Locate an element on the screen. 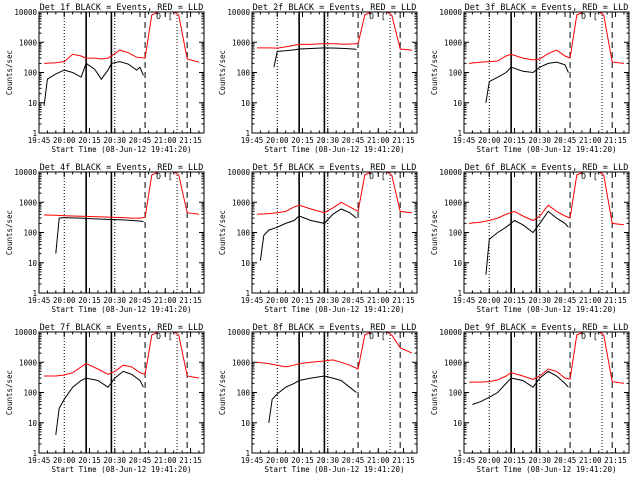 This screenshot has width=640, height=480. panel-title: Det 3f BLACK = Events, RED = LLD is located at coordinates (547, 8).